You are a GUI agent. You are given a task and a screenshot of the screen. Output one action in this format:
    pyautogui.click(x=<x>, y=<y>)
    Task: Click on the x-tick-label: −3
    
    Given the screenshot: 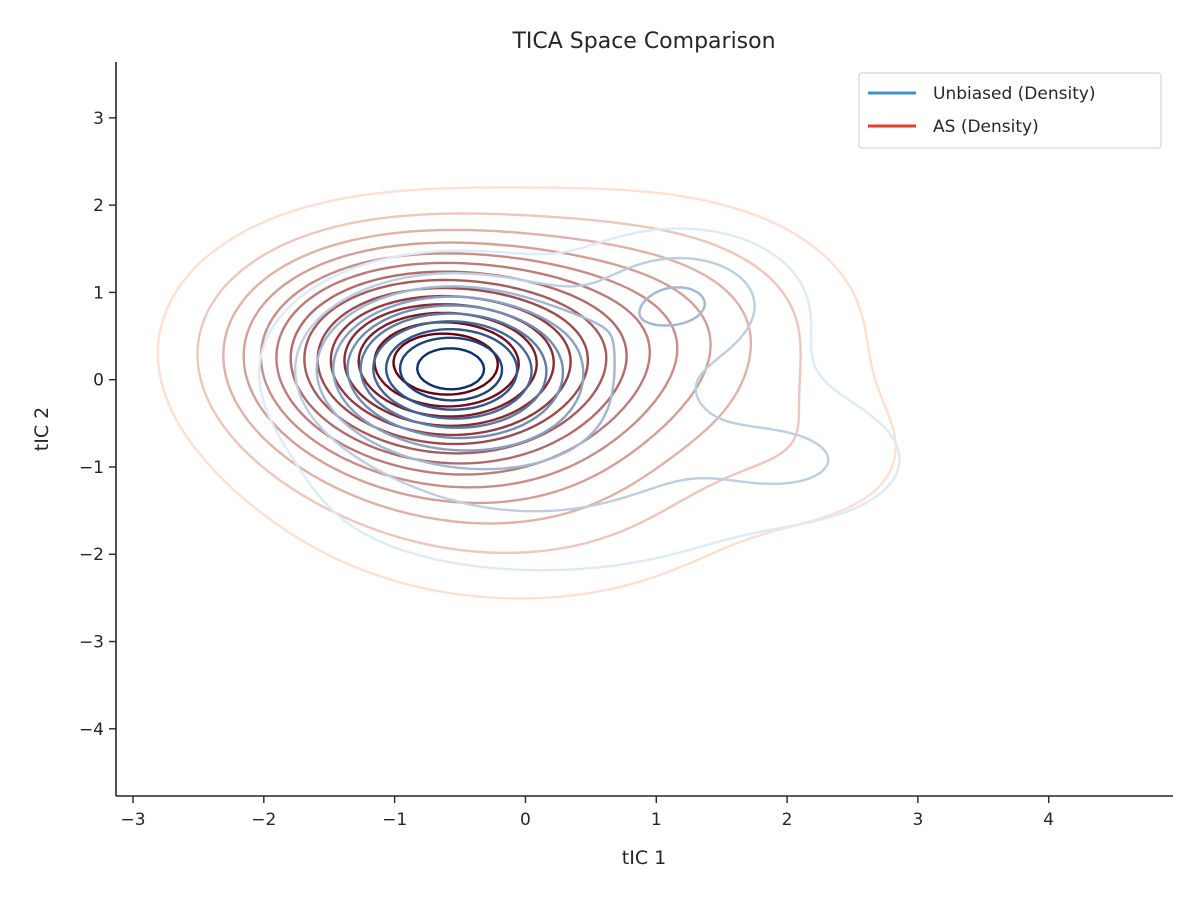 What is the action you would take?
    pyautogui.click(x=132, y=820)
    